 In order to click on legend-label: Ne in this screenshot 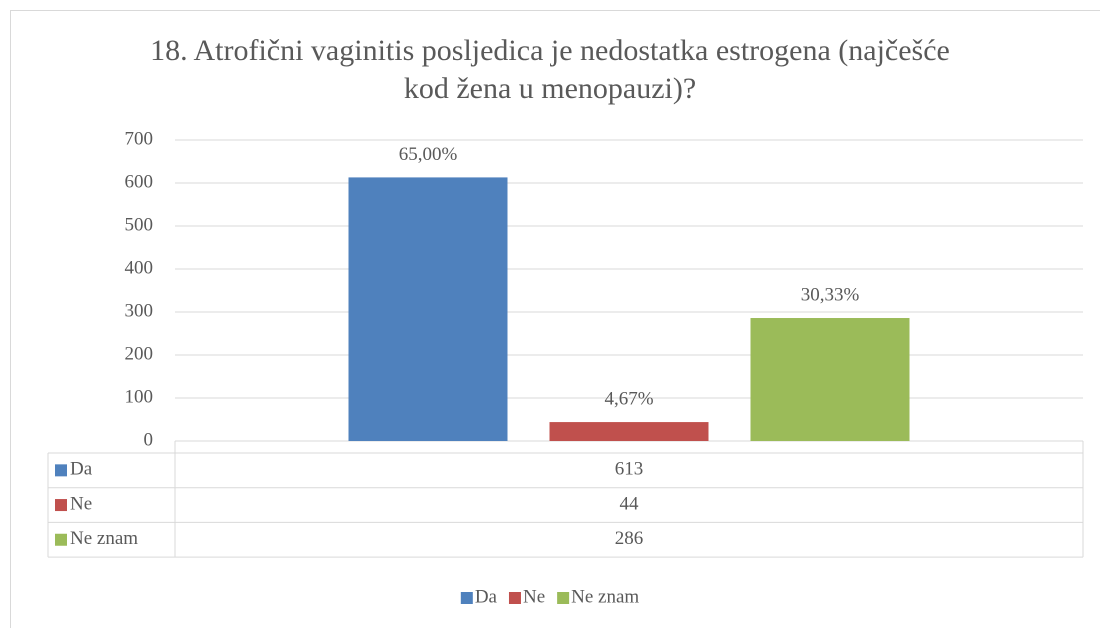, I will do `click(534, 596)`.